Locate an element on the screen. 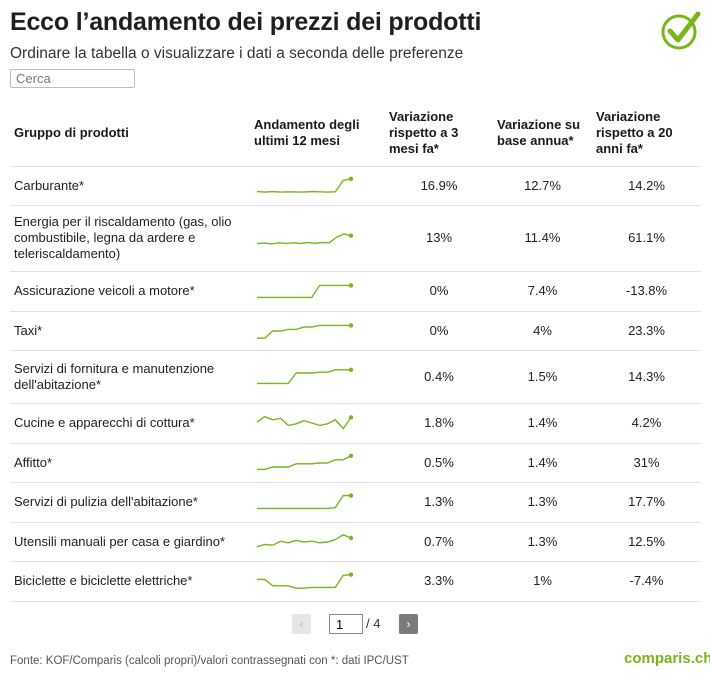 This screenshot has height=683, width=710. row-change-3m-cell: 0.5% is located at coordinates (439, 463).